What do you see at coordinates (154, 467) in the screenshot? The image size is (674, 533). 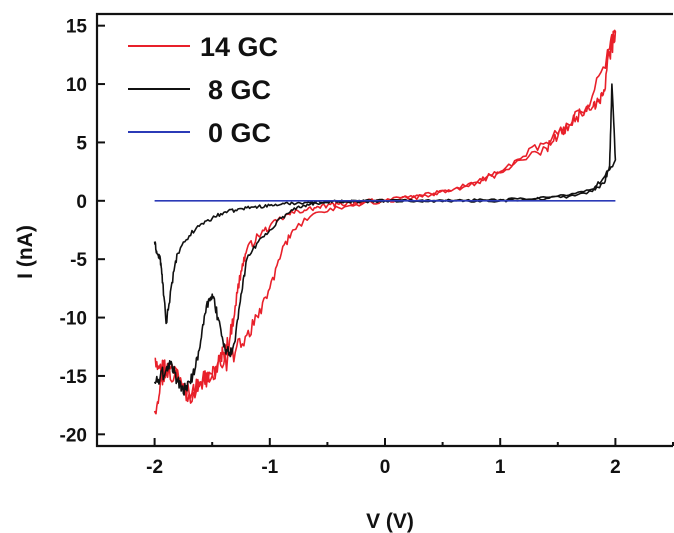 I see `x-tick-label: -2` at bounding box center [154, 467].